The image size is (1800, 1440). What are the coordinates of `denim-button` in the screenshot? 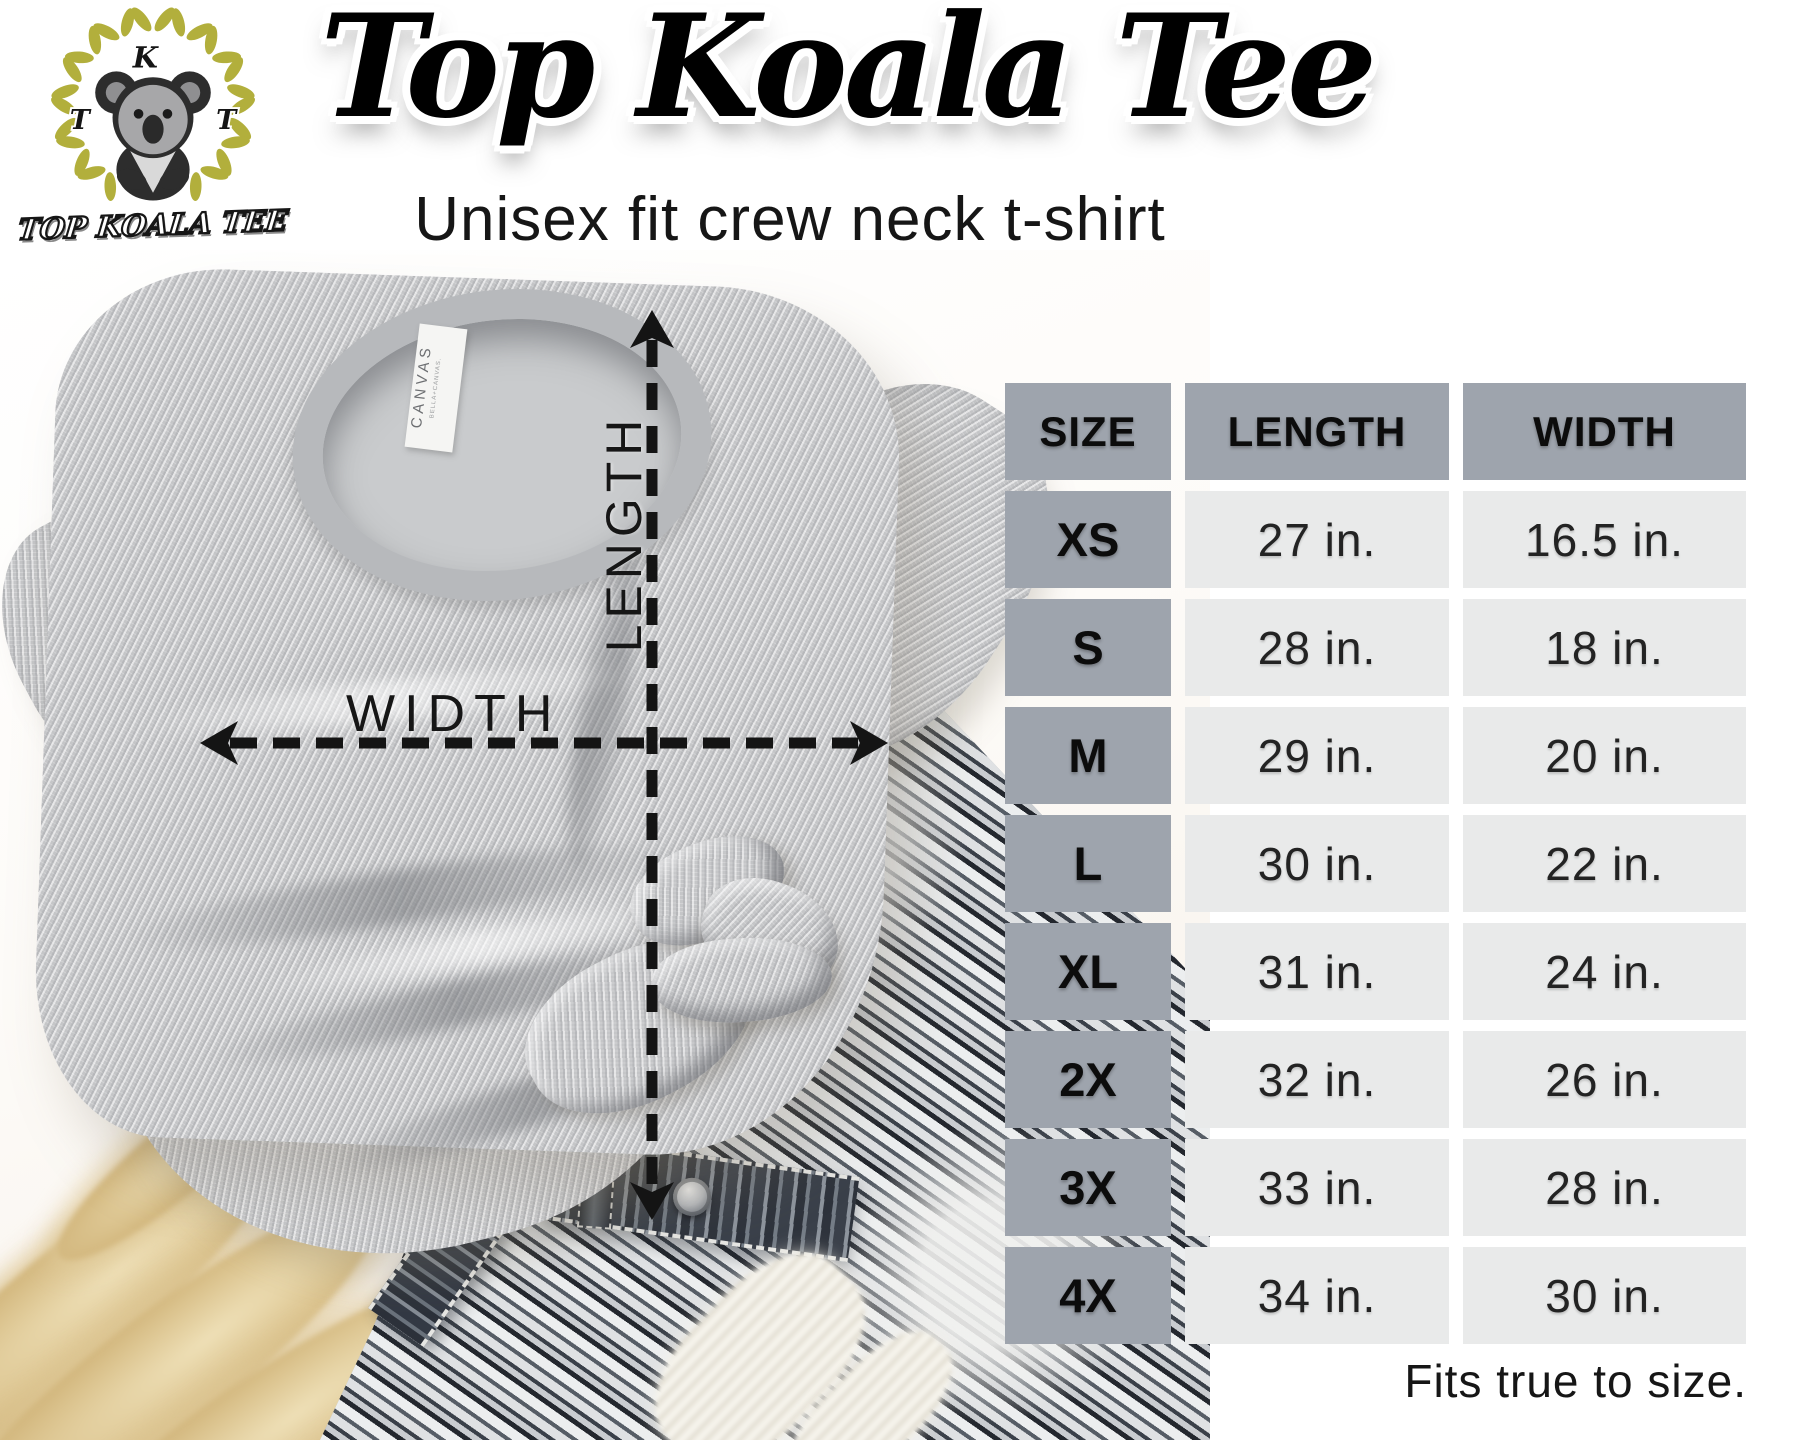 It's located at (692, 1197).